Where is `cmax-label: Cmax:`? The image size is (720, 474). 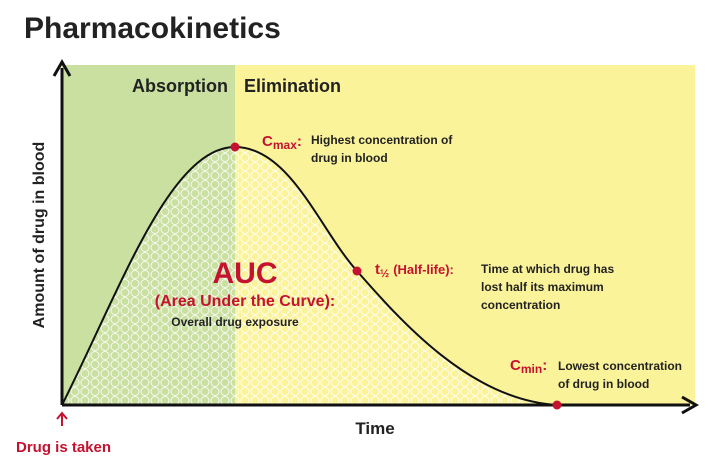
cmax-label: Cmax: is located at coordinates (282, 142).